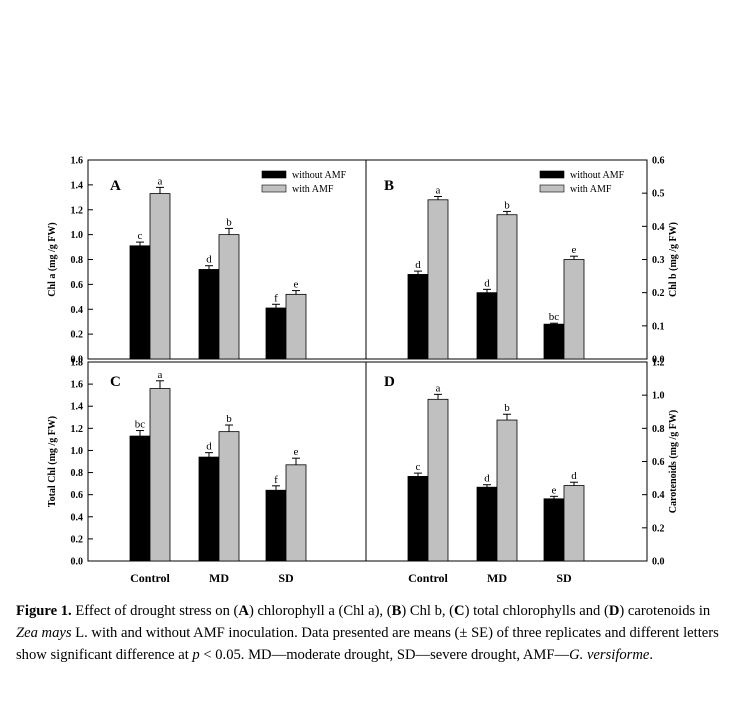  What do you see at coordinates (77, 335) in the screenshot?
I see `panel-a-y-tick-label: 0.2` at bounding box center [77, 335].